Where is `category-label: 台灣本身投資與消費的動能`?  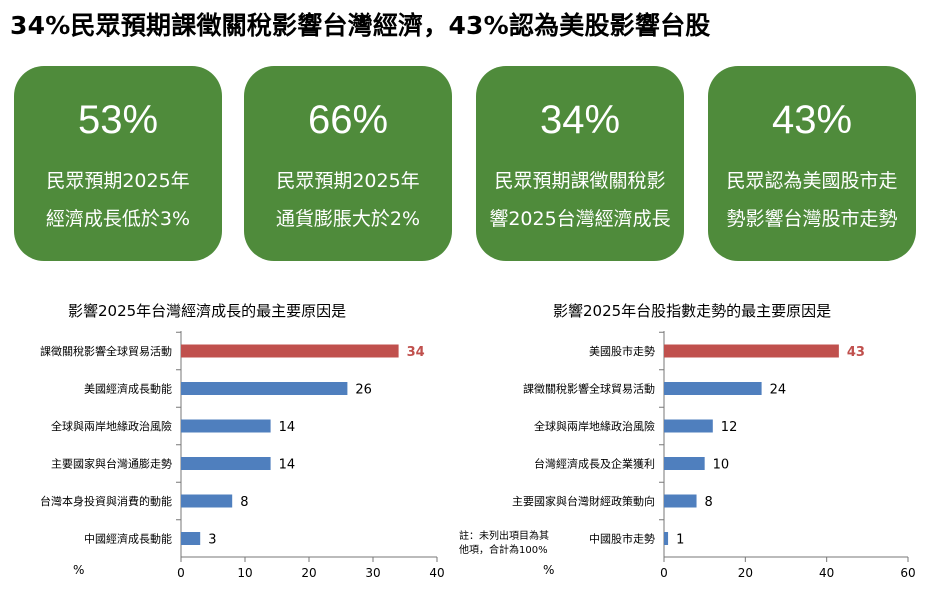 category-label: 台灣本身投資與消費的動能 is located at coordinates (106, 501).